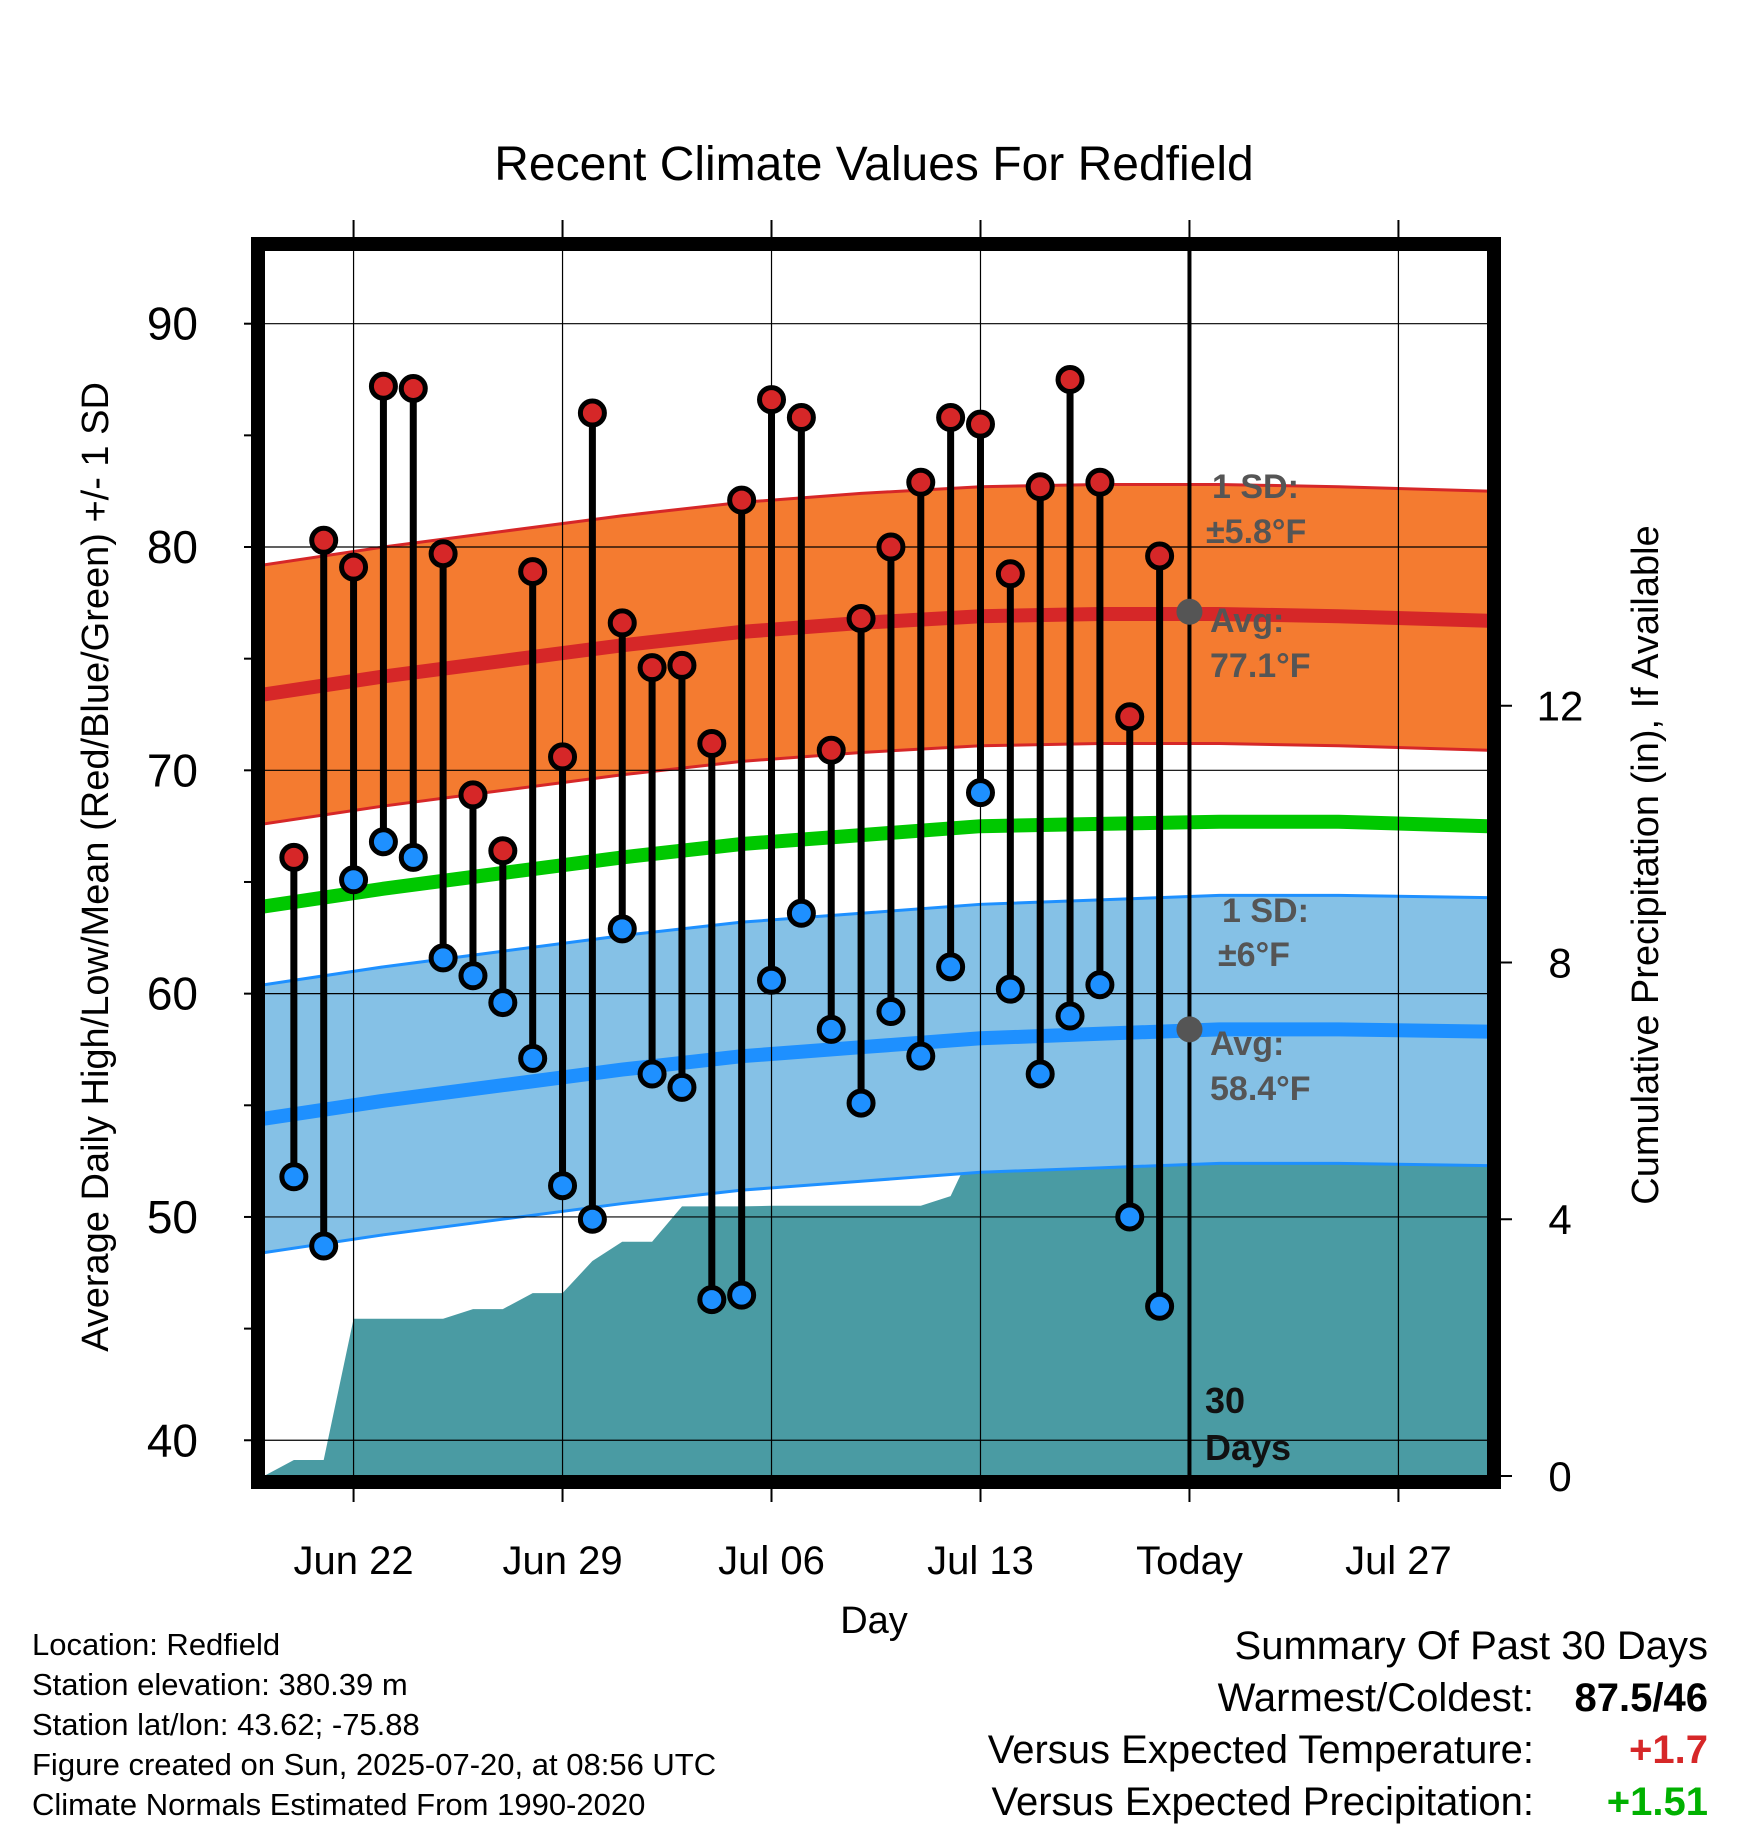 This screenshot has height=1828, width=1748. What do you see at coordinates (1559, 1219) in the screenshot?
I see `y2-tick-label: 4` at bounding box center [1559, 1219].